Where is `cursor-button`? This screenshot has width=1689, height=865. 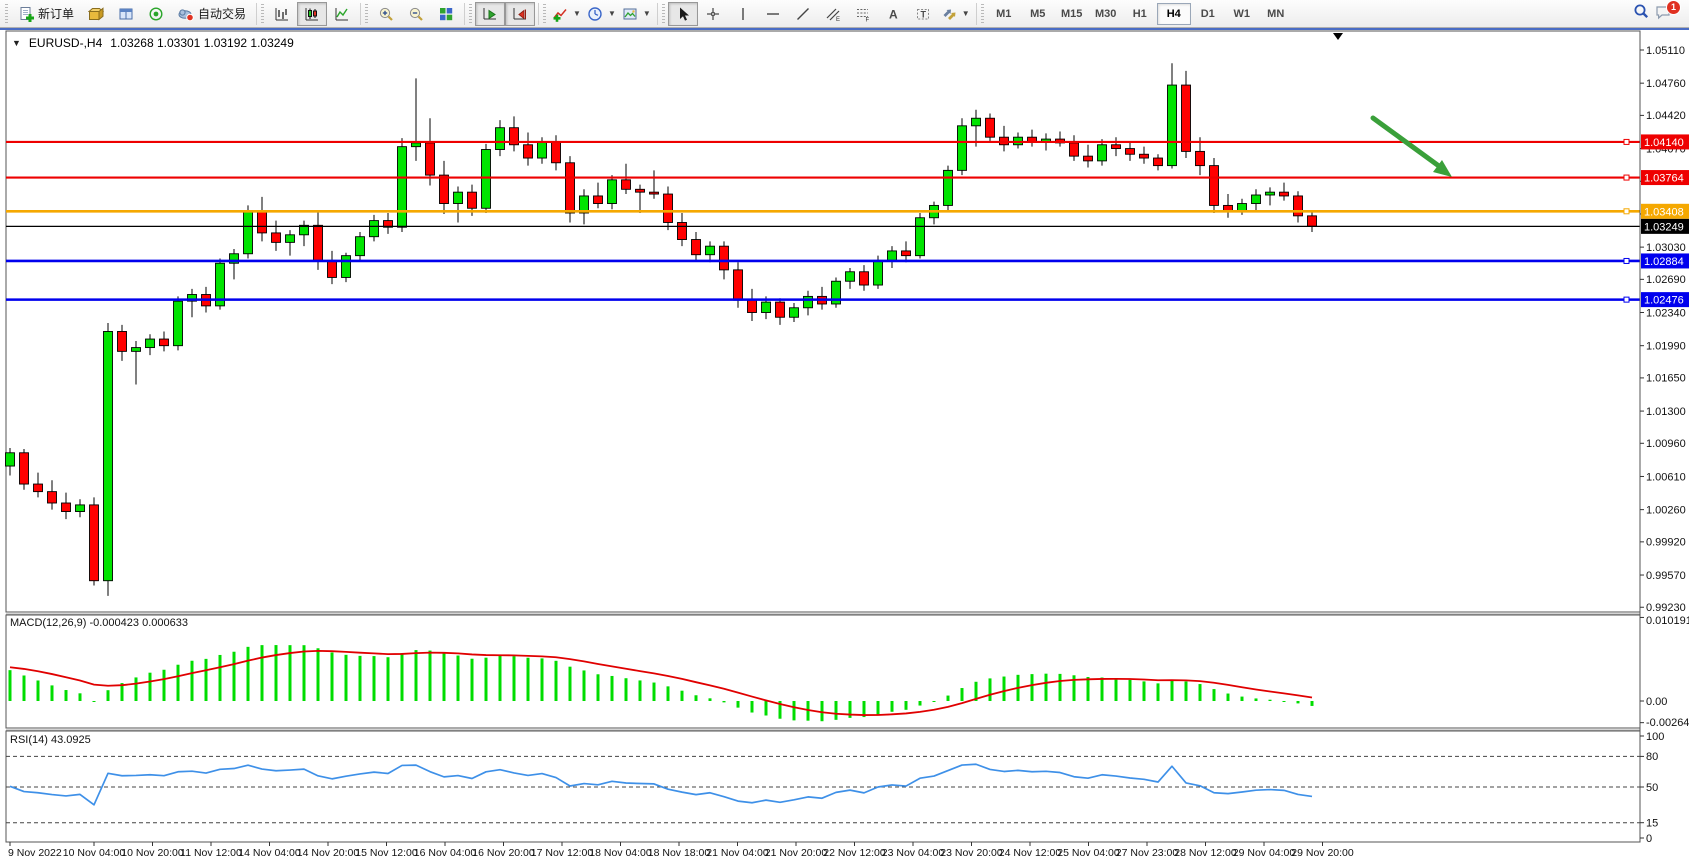
cursor-button is located at coordinates (682, 13).